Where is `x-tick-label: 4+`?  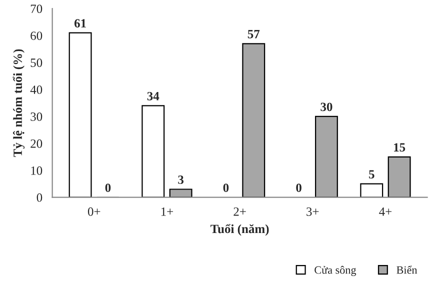 x-tick-label: 4+ is located at coordinates (385, 212).